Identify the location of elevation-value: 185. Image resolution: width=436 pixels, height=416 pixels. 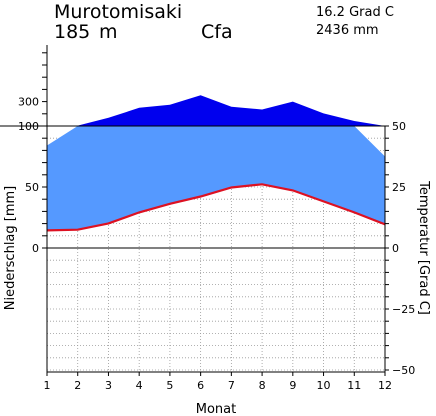
(72, 32).